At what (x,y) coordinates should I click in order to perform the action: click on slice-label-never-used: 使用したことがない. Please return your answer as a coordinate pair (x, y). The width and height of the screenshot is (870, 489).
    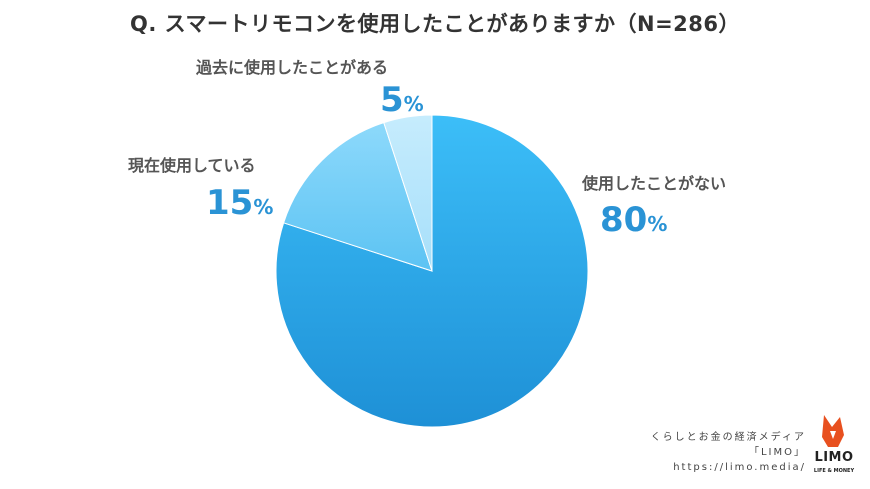
    Looking at the image, I should click on (654, 183).